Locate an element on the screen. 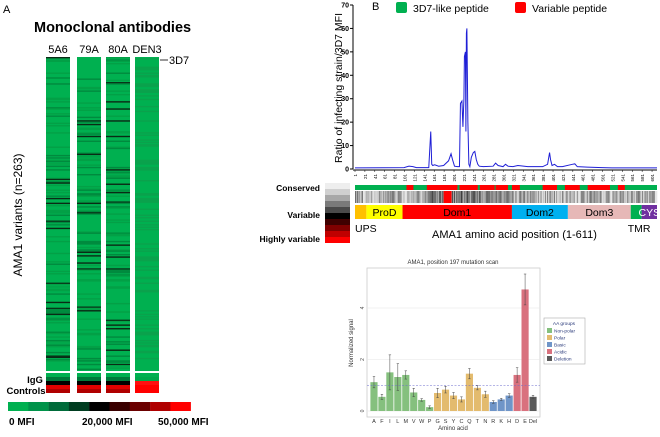  x-tick-label: 581 is located at coordinates (642, 178).